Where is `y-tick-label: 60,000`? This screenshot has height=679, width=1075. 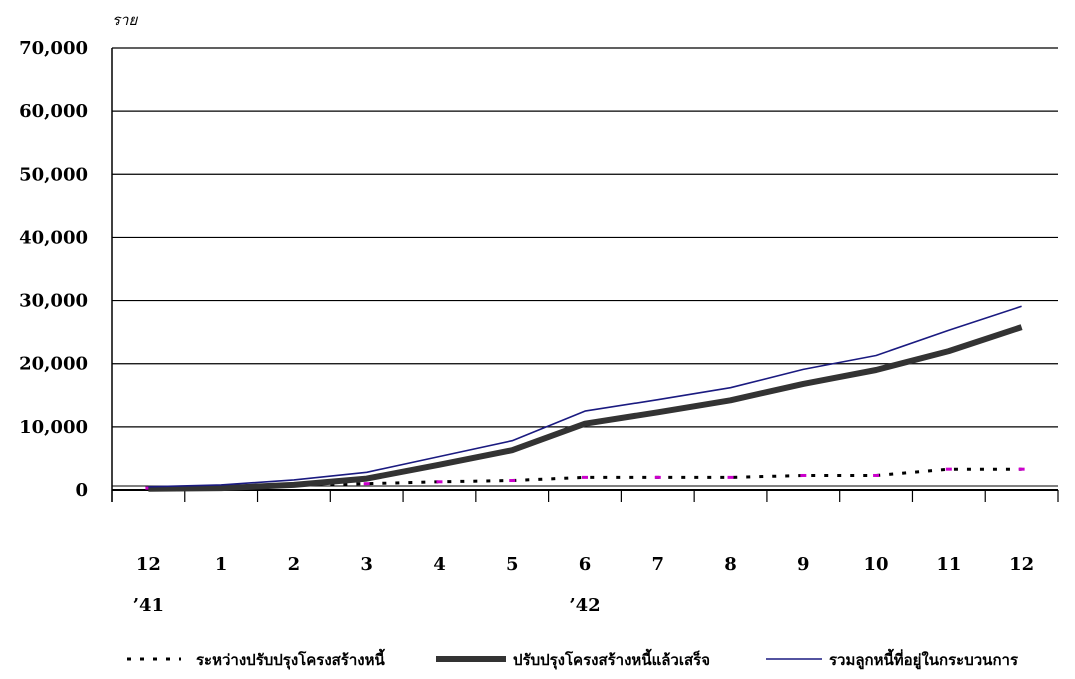 y-tick-label: 60,000 is located at coordinates (53, 111).